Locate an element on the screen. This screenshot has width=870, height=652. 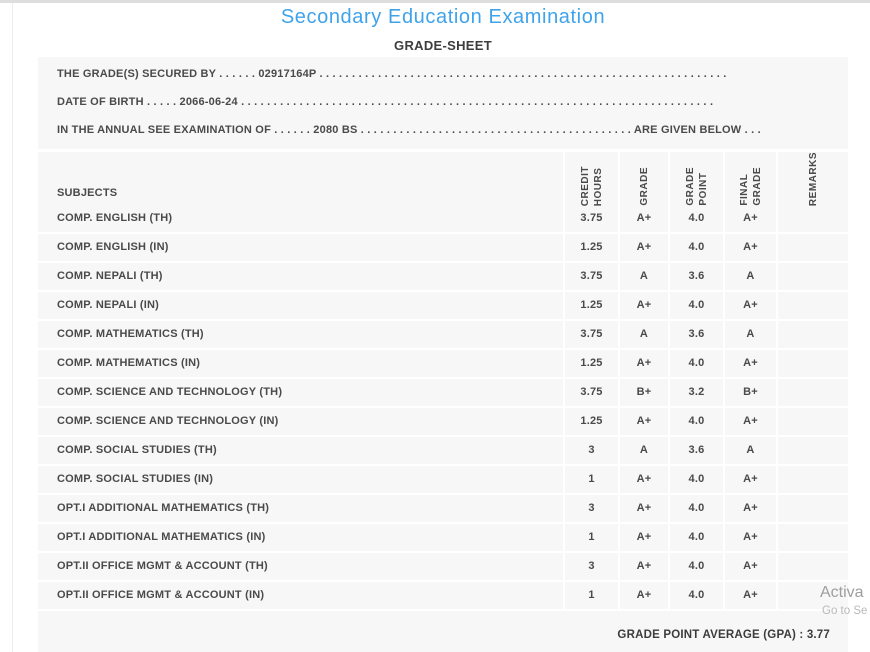
cell-subject: COMP. MATHEMATICS (TH) is located at coordinates (300, 334).